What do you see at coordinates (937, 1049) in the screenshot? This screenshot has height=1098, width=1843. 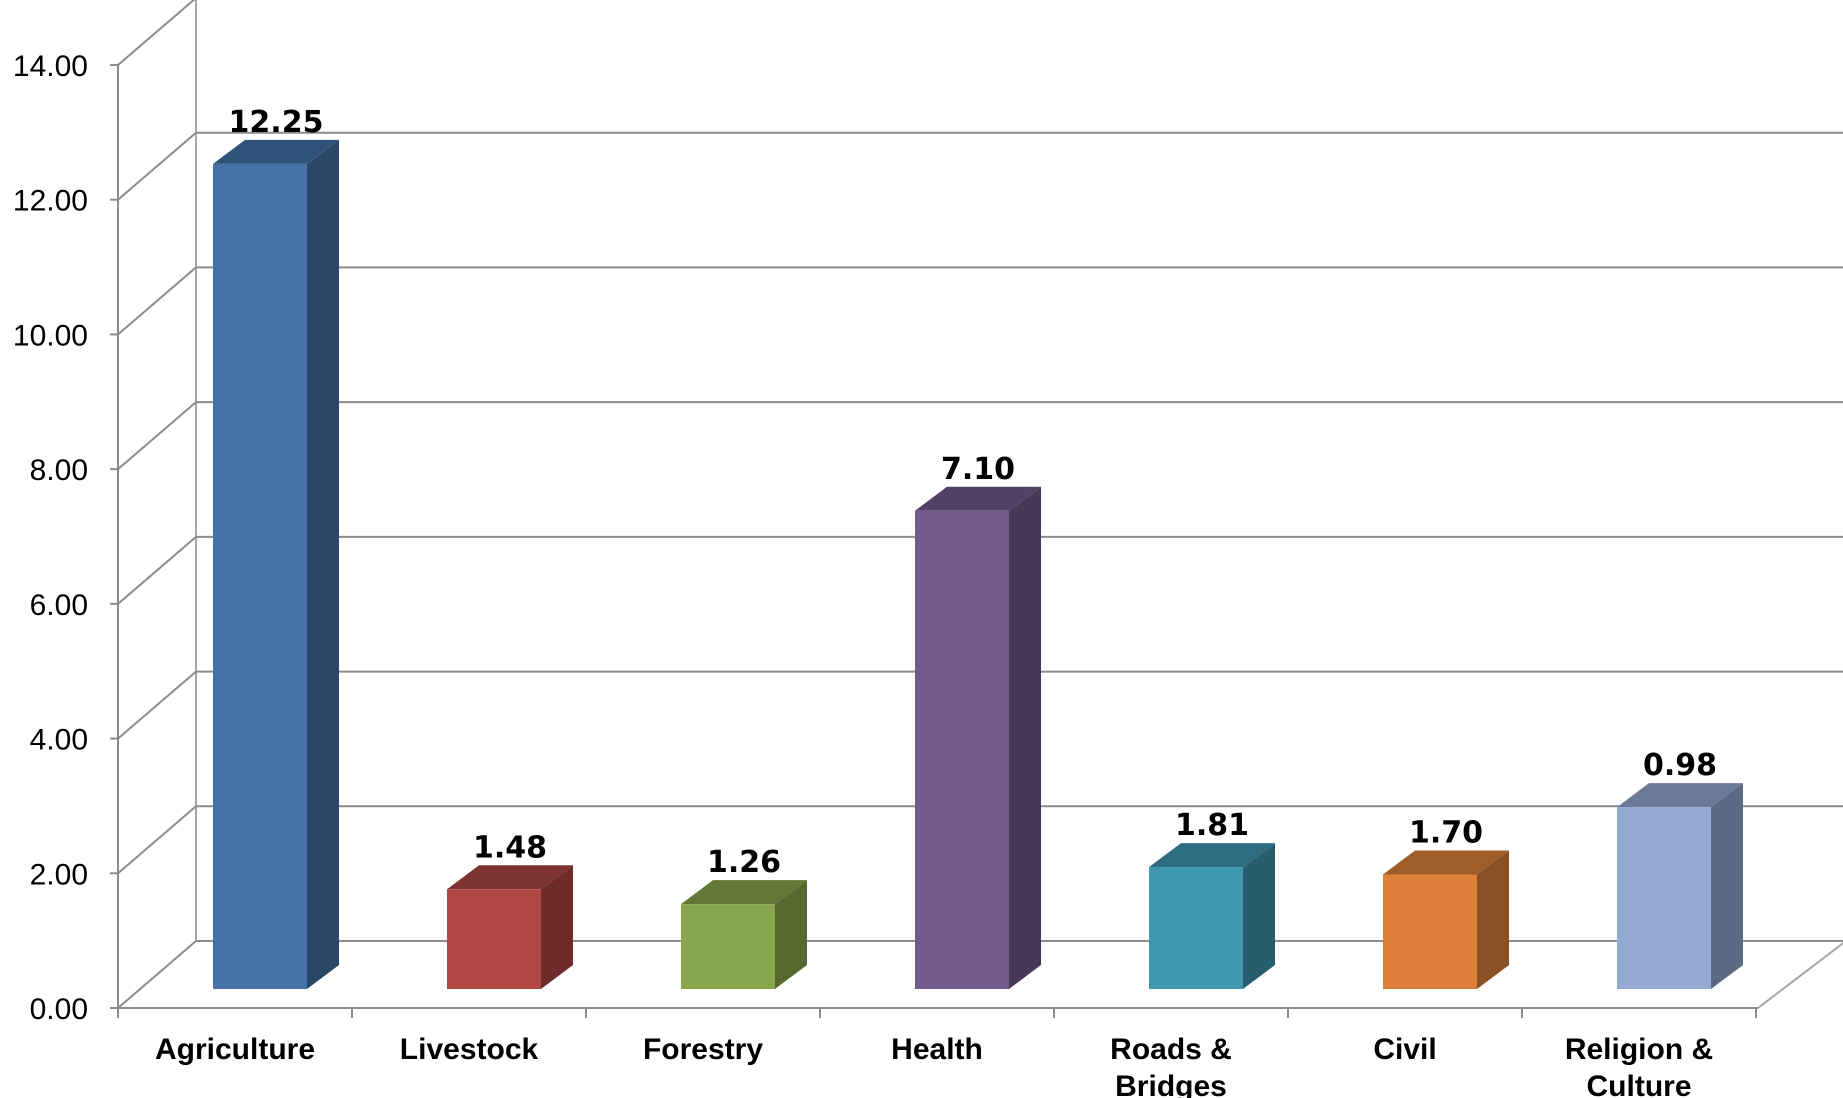 I see `x-tick-label: Health` at bounding box center [937, 1049].